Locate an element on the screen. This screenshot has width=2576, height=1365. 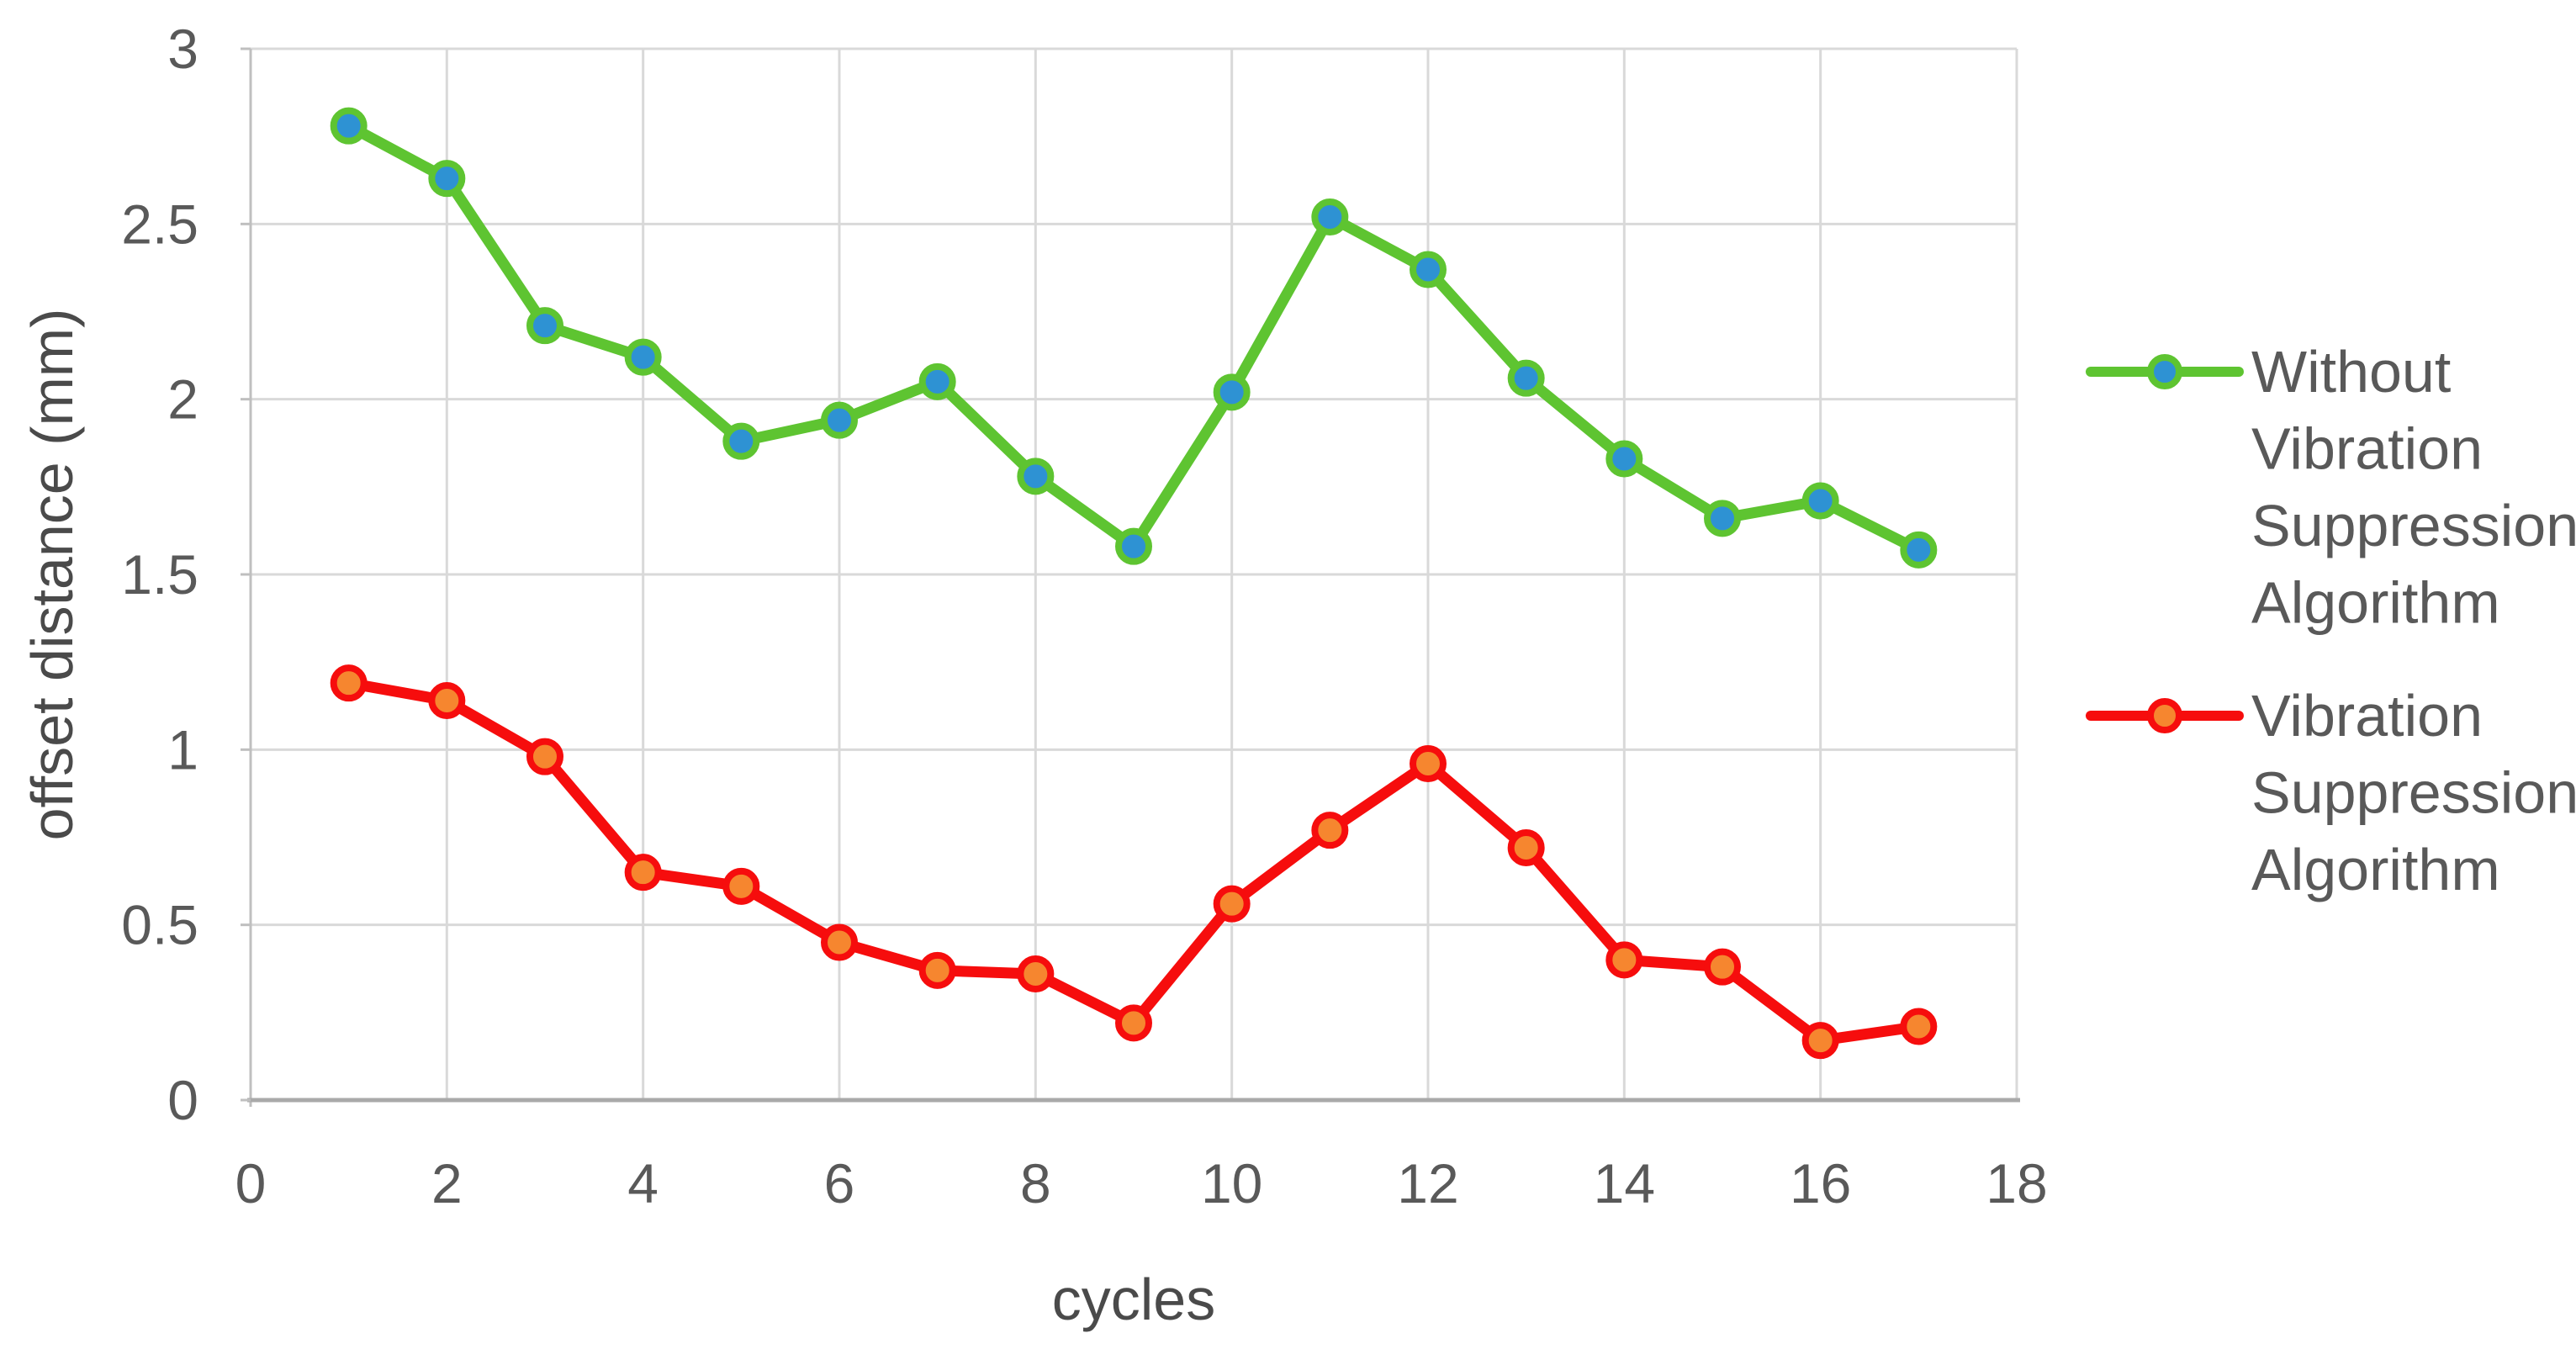
legend-entry: Vibration Suppression Algorithm is located at coordinates (2331, 792).